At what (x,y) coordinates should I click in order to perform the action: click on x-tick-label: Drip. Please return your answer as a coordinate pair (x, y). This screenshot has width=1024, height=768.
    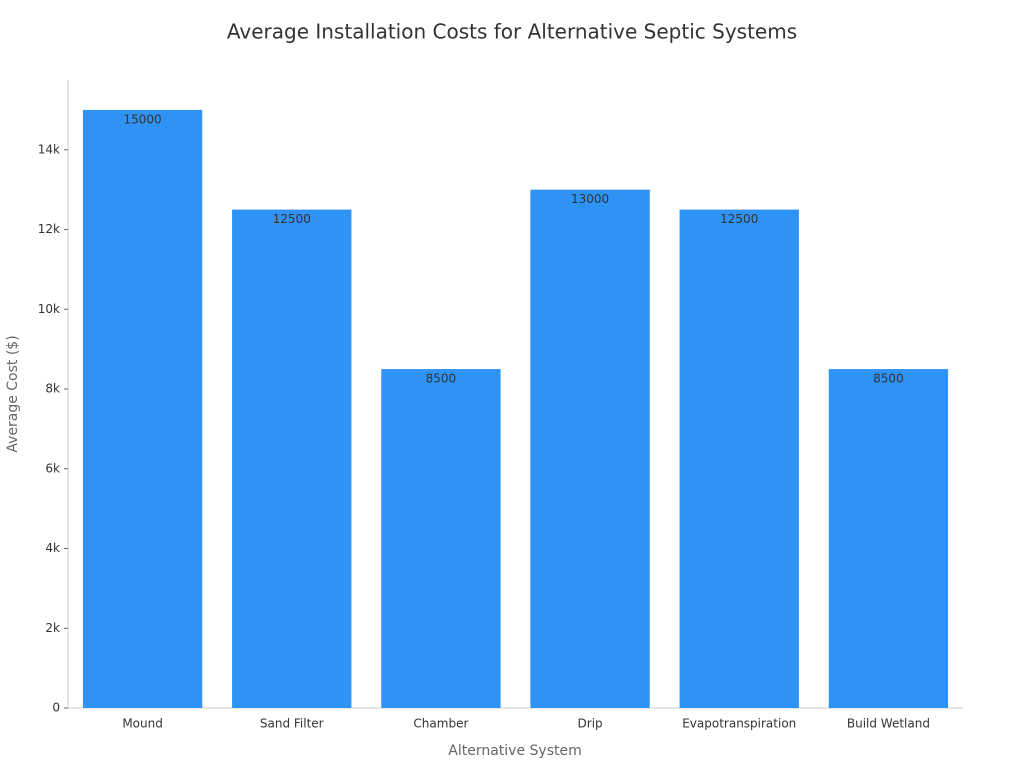
    Looking at the image, I should click on (590, 724).